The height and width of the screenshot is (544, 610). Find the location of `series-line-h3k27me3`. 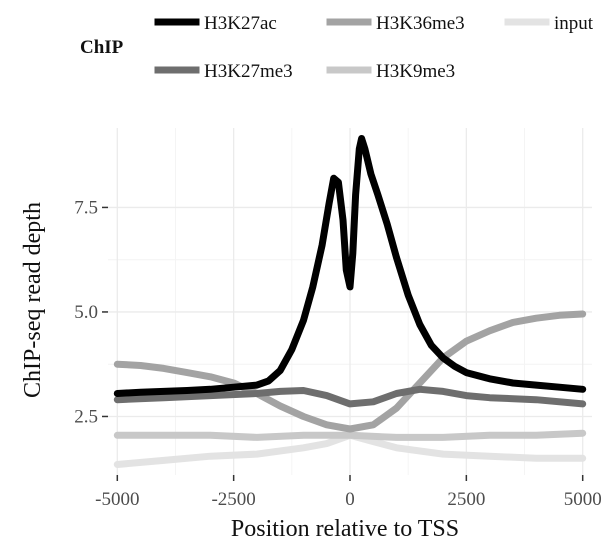

series-line-h3k27me3 is located at coordinates (350, 396).